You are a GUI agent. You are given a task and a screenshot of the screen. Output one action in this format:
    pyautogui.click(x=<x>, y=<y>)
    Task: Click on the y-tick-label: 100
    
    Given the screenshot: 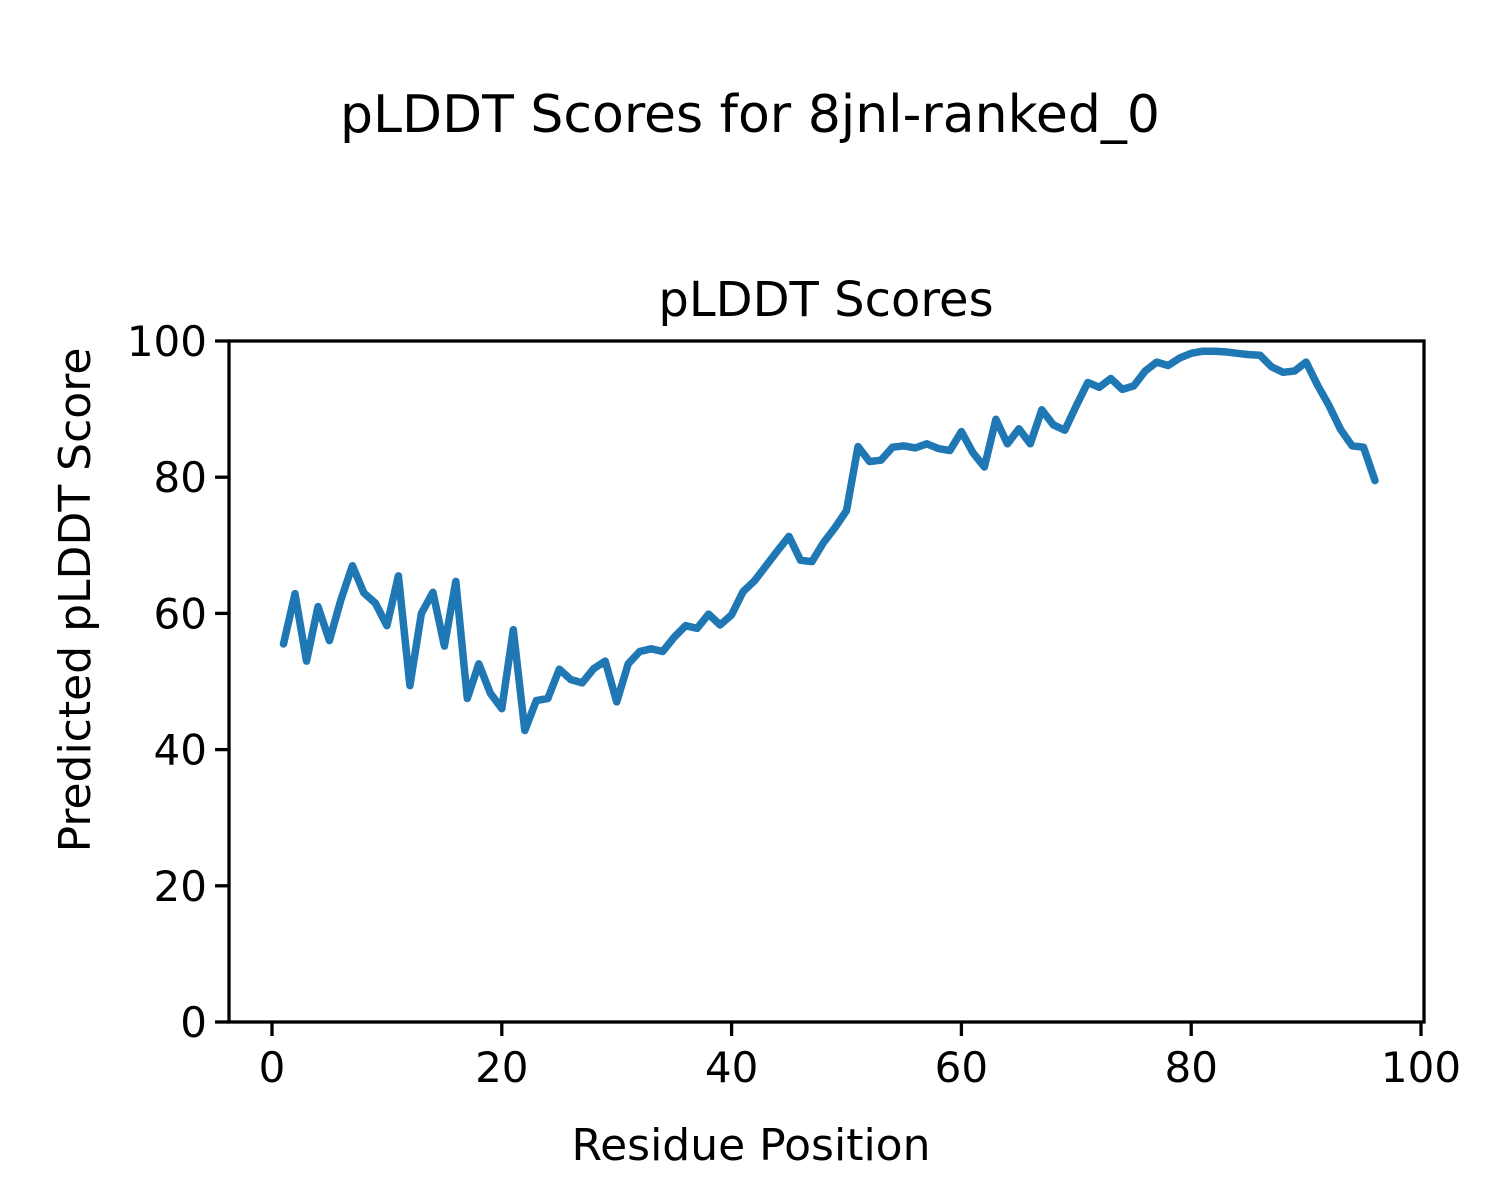 What is the action you would take?
    pyautogui.click(x=167, y=341)
    